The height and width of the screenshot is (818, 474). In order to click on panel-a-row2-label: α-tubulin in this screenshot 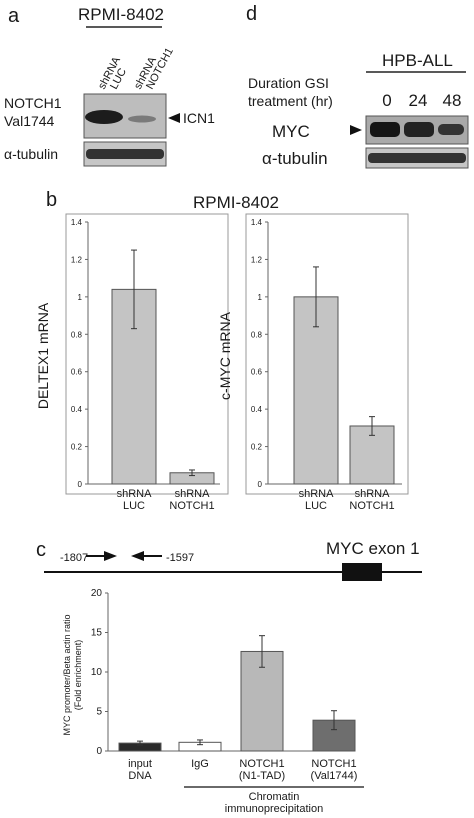, I will do `click(31, 154)`.